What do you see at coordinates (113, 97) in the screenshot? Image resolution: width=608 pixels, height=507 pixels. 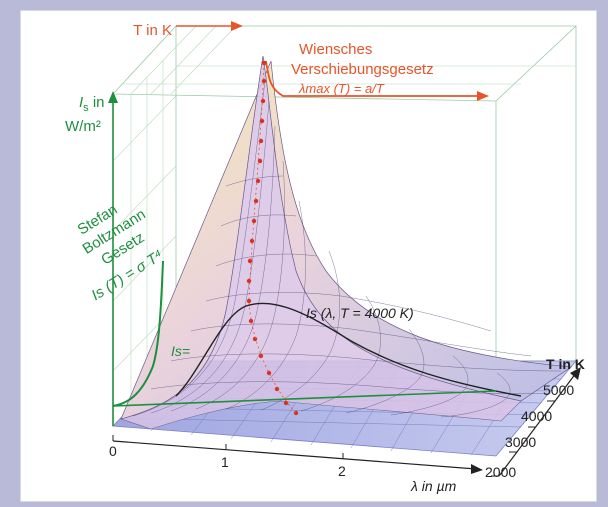 I see `is-axis-arrow` at bounding box center [113, 97].